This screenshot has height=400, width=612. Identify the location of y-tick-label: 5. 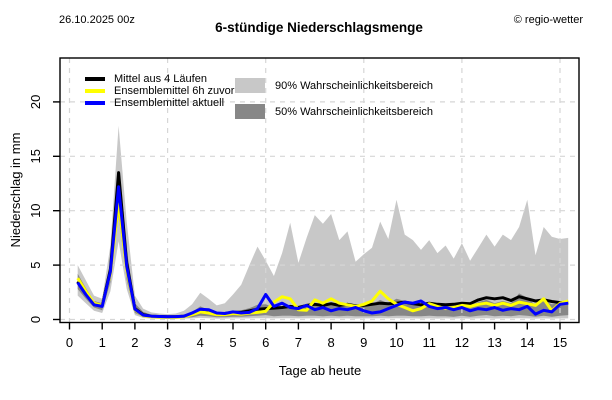
(35, 264).